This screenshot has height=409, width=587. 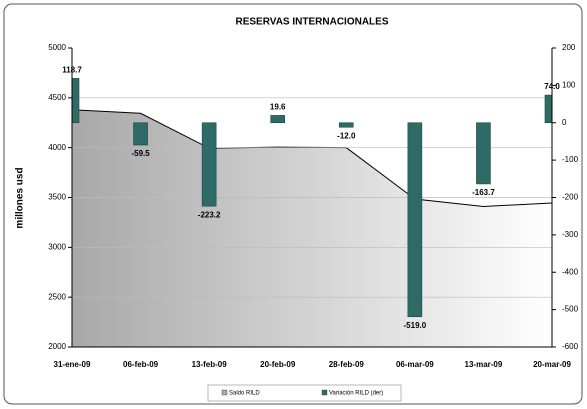 What do you see at coordinates (57, 346) in the screenshot?
I see `y-tick-label: 2000` at bounding box center [57, 346].